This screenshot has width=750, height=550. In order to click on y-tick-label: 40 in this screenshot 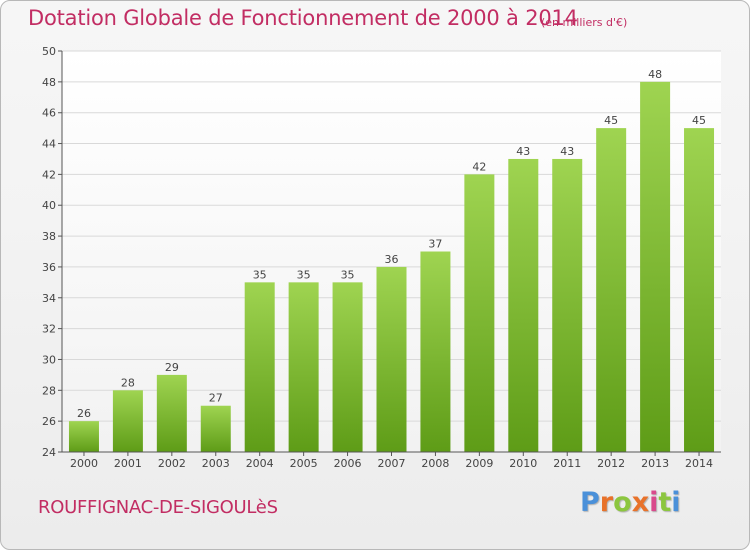, I will do `click(49, 205)`.